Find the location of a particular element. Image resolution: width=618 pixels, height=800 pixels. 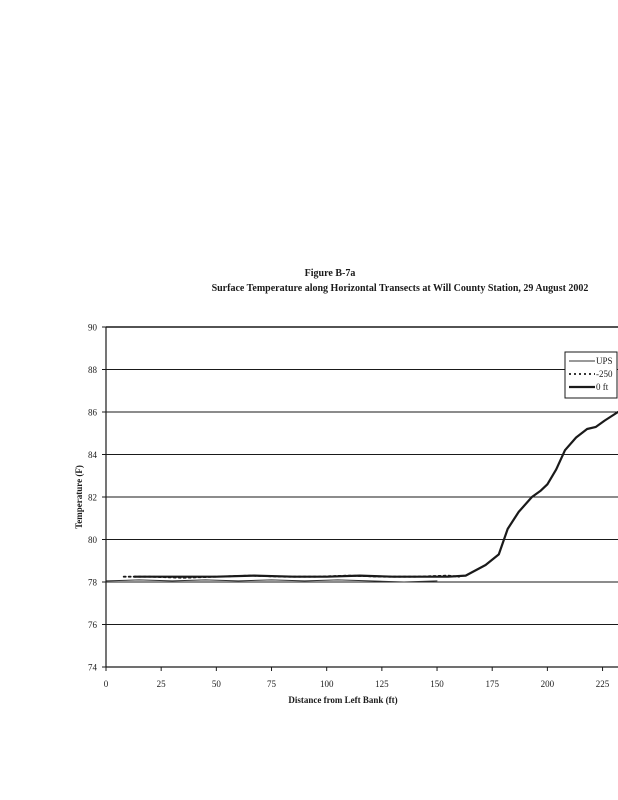

y-tick-label-84: 84 is located at coordinates (93, 455).